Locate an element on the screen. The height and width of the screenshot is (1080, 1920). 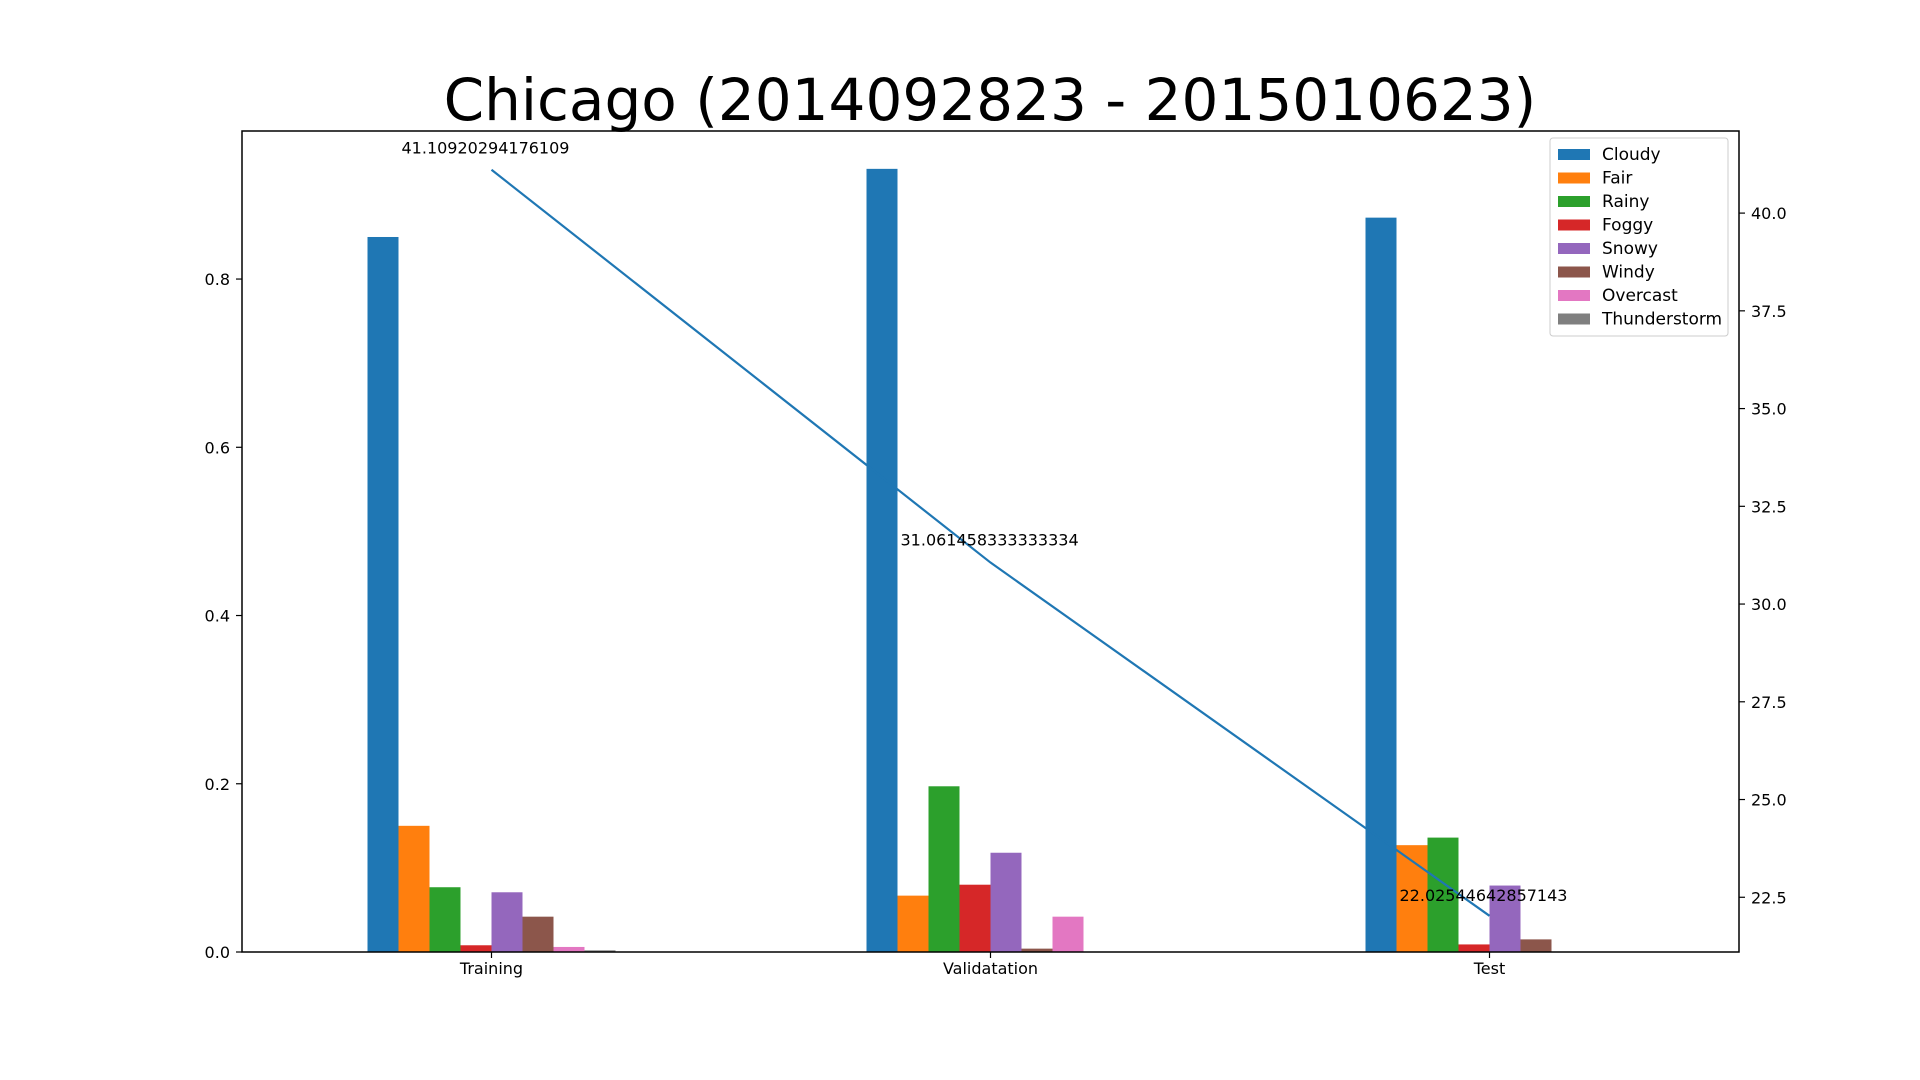
bar-cloudy-training is located at coordinates (383, 594).